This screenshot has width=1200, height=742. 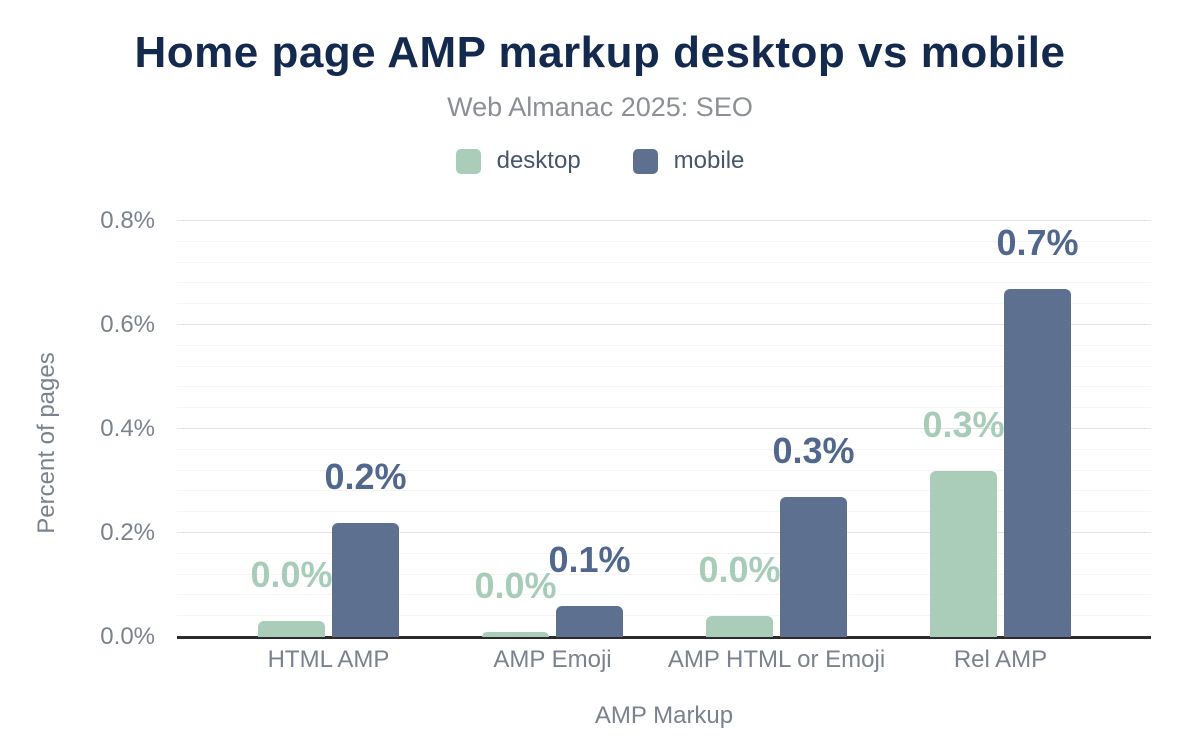 What do you see at coordinates (538, 160) in the screenshot?
I see `legend-label-desktop: desktop` at bounding box center [538, 160].